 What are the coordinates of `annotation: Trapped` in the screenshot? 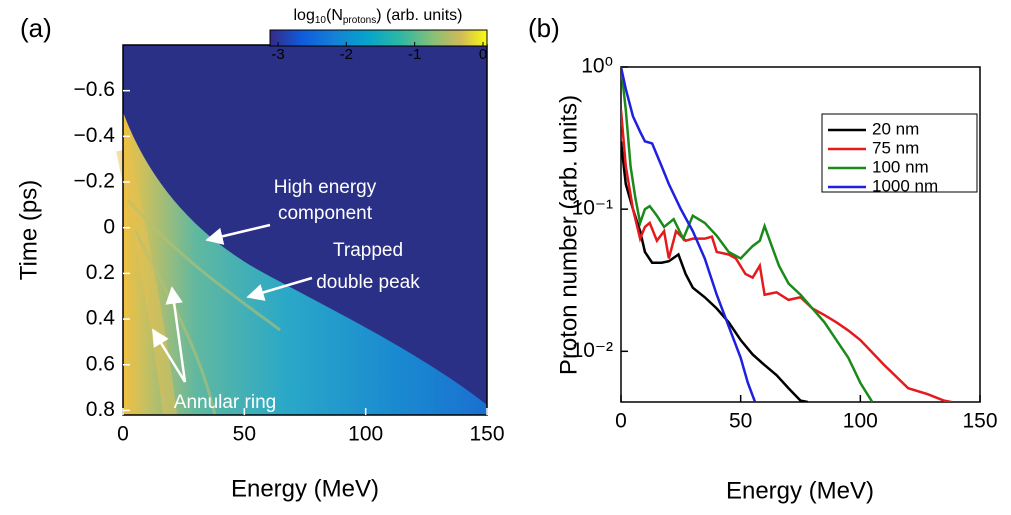 It's located at (368, 250).